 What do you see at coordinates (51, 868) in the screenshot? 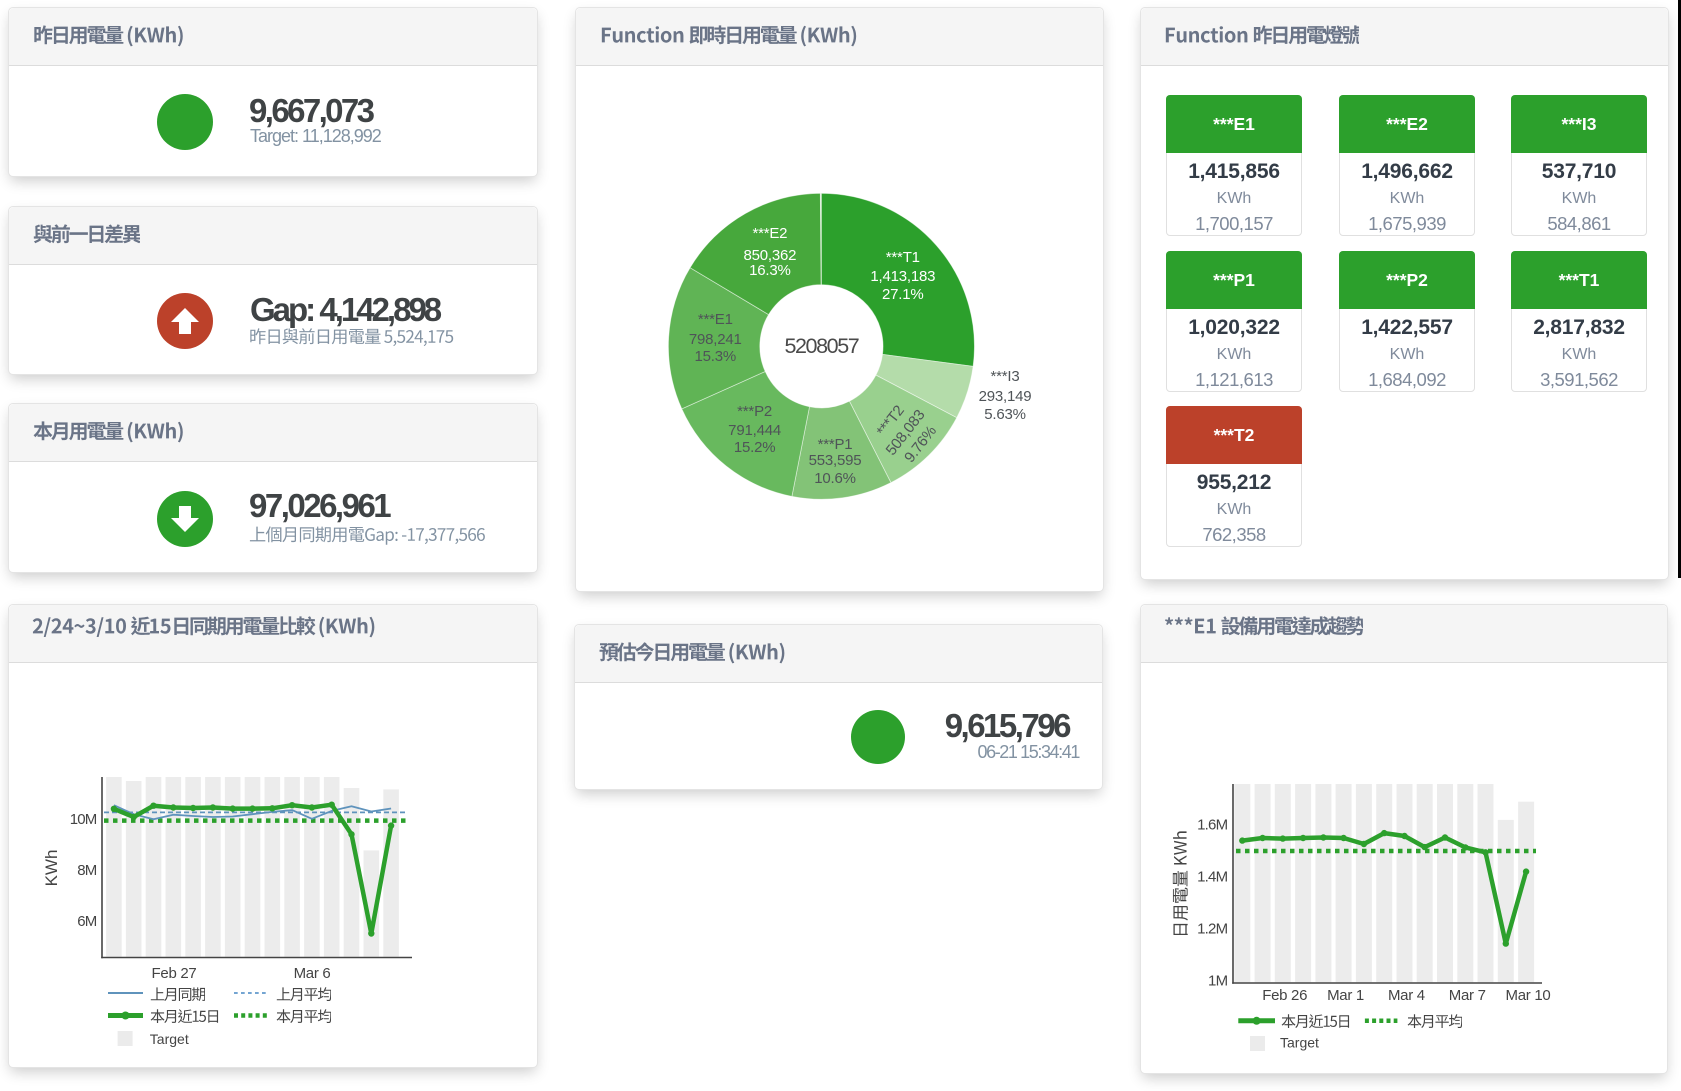
I see `svg-text: KWh` at bounding box center [51, 868].